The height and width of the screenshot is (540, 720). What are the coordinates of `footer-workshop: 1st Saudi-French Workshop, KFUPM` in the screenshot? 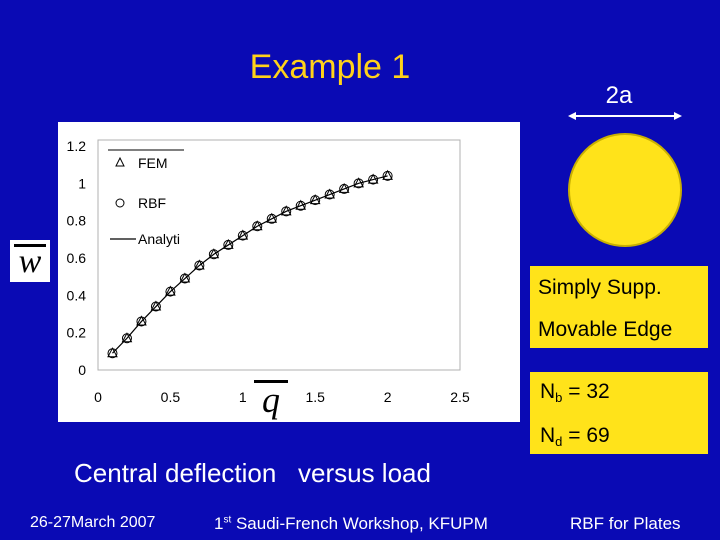 It's located at (351, 524).